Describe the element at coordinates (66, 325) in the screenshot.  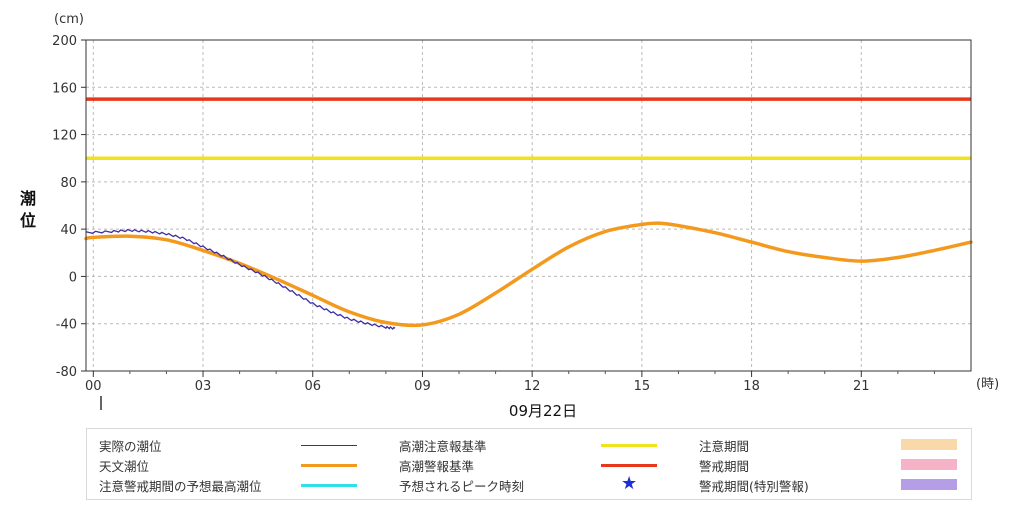
I see `y-tick-label: -40` at that location.